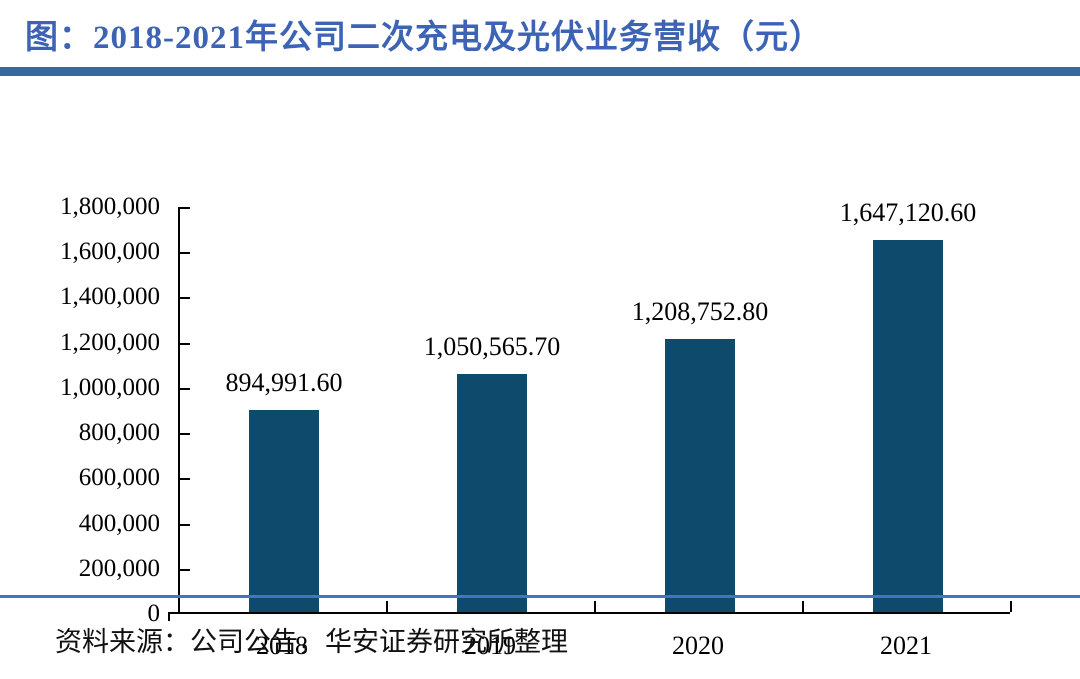 Image resolution: width=1080 pixels, height=679 pixels. I want to click on x-tick-label: 2020, so click(698, 645).